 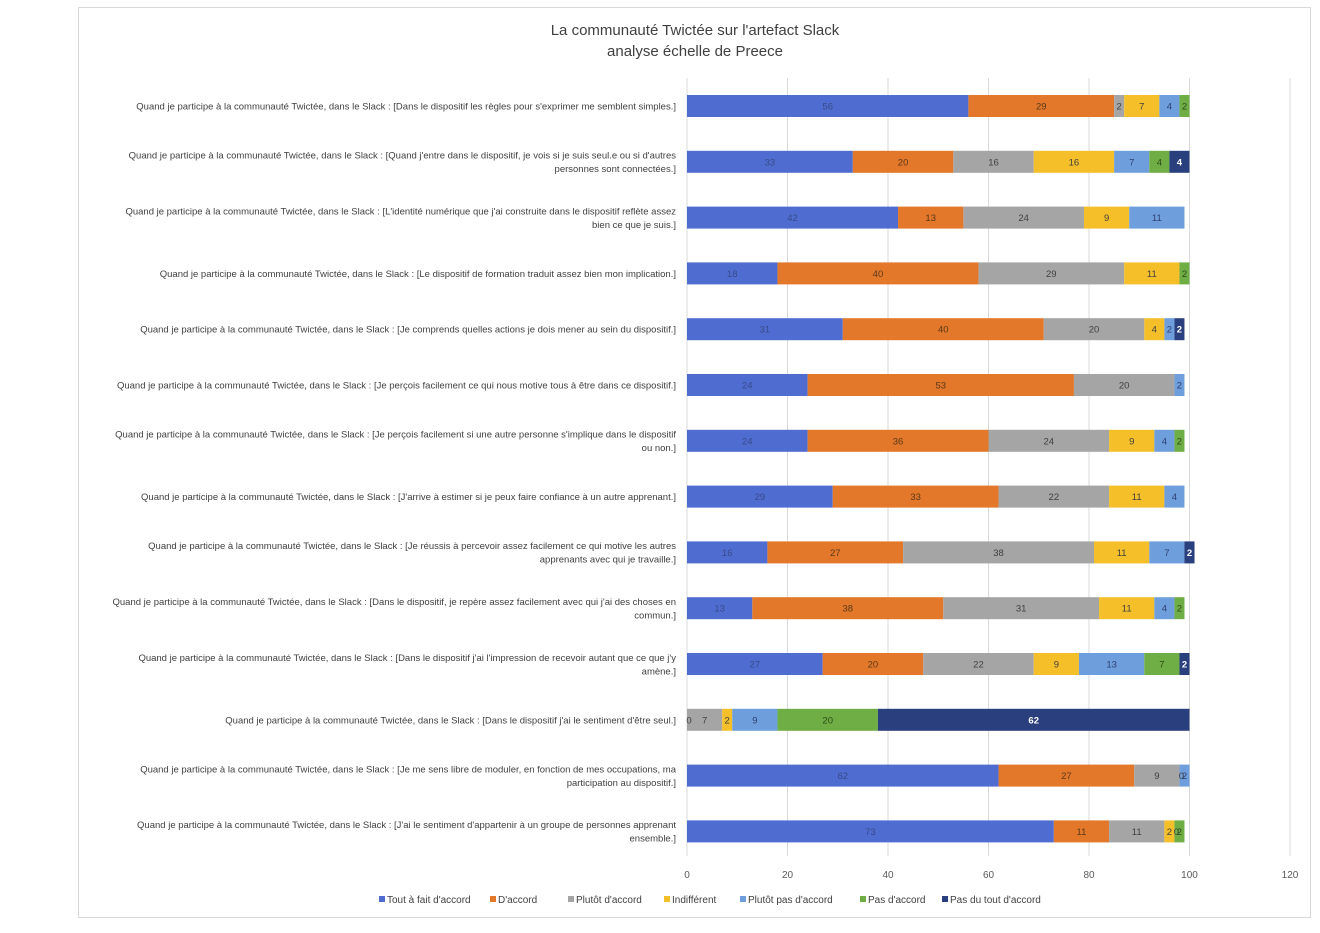 I want to click on data-label: 53, so click(x=940, y=386).